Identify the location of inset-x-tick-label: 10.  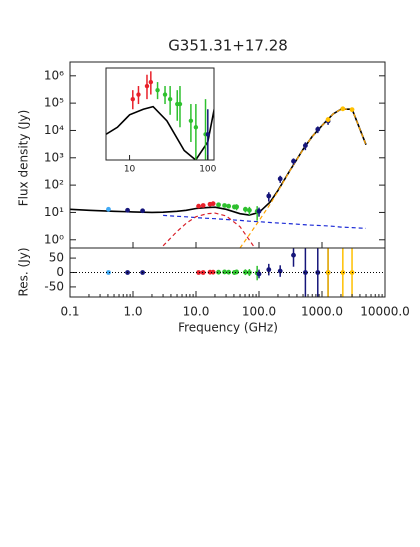
(130, 170).